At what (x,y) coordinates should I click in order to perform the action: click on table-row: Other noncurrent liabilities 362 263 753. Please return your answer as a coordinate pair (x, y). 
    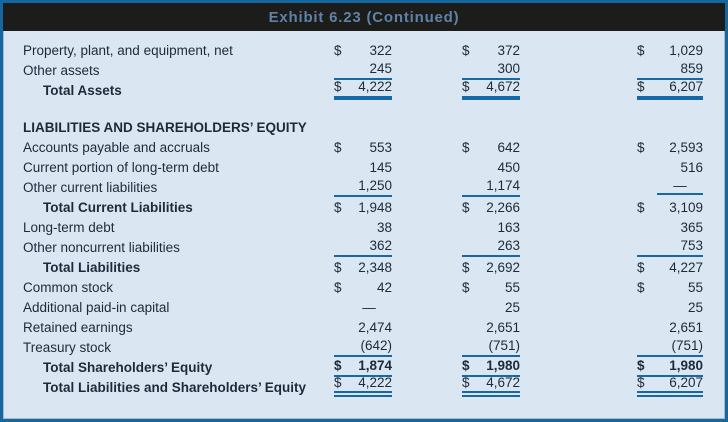
    Looking at the image, I should click on (374, 247).